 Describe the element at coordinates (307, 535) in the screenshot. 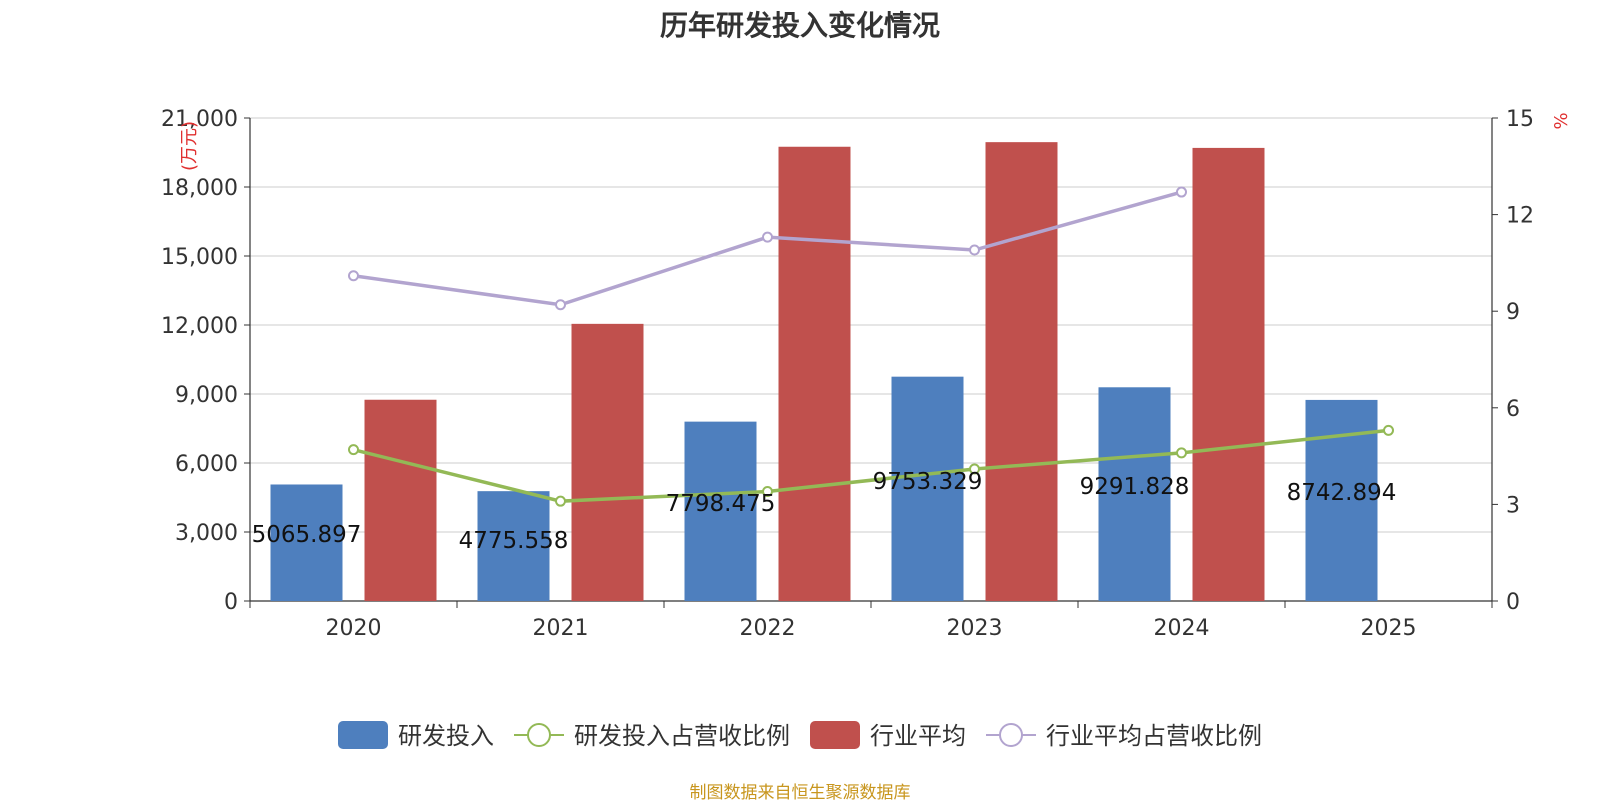

I see `bar-data-label: 5065.897` at that location.